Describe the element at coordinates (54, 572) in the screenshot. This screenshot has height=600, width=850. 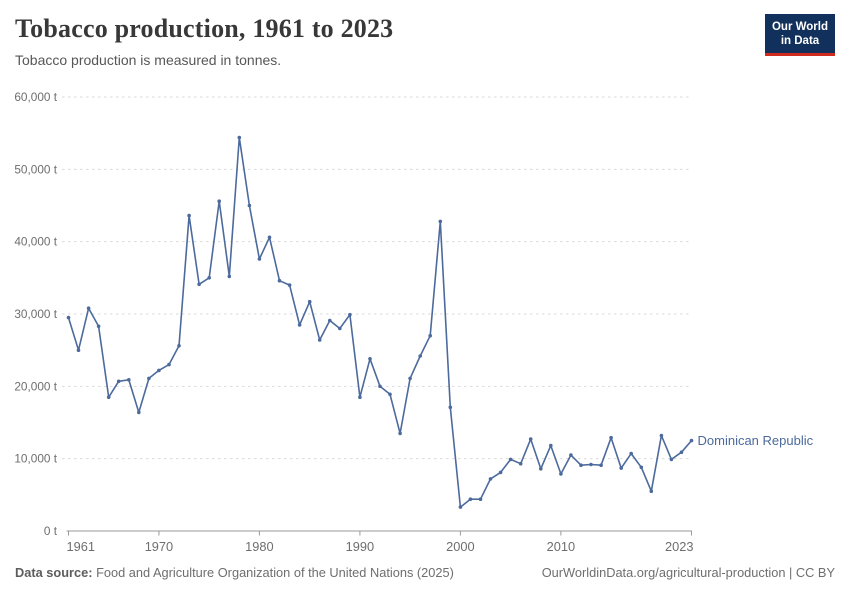
I see `data-source-label: Data source:` at that location.